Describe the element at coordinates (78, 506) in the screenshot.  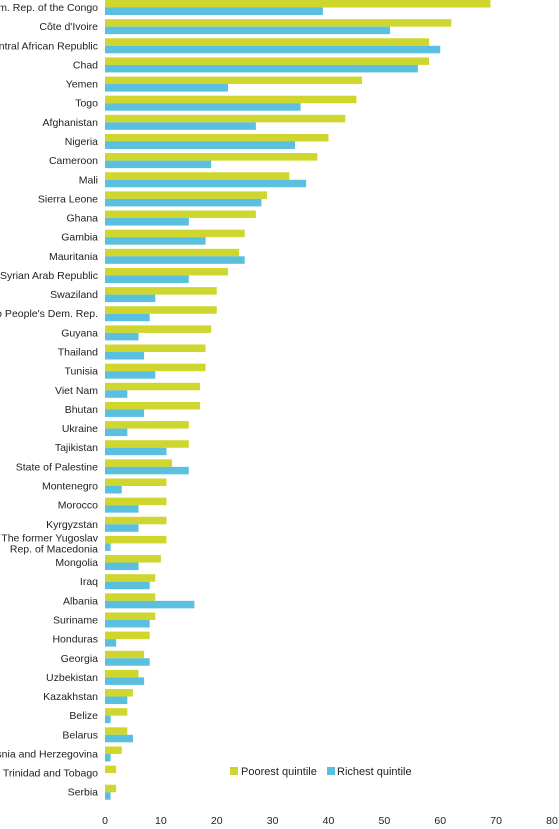
I see `category-label: Morocco` at that location.